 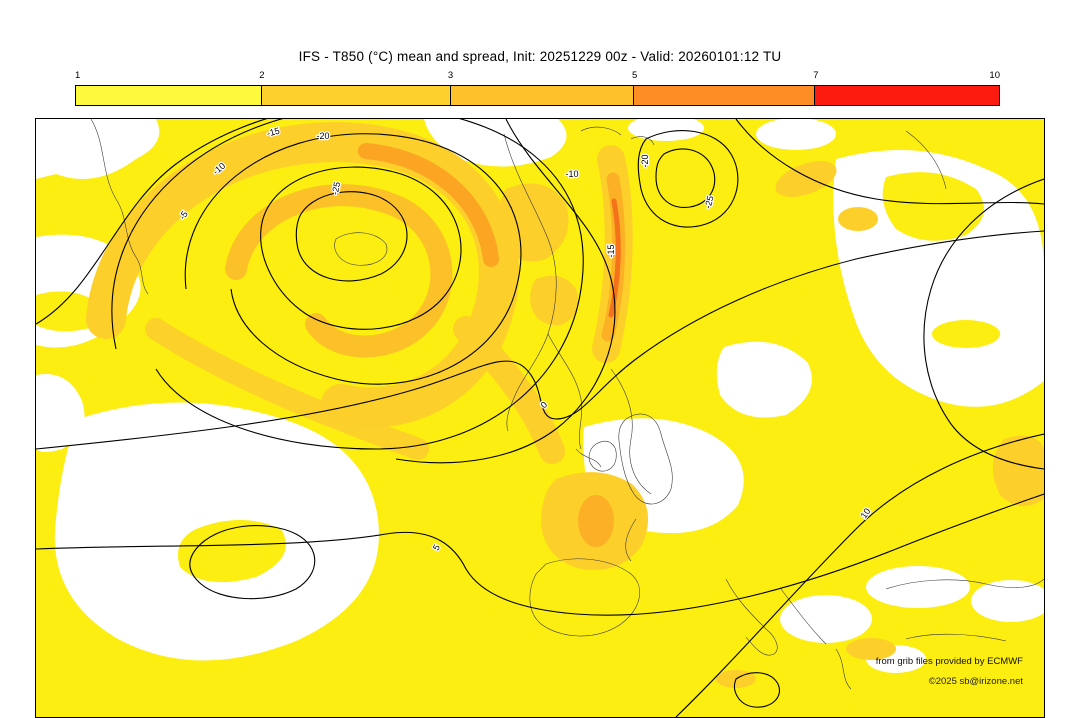 I want to click on contour-label: -10, so click(x=571, y=174).